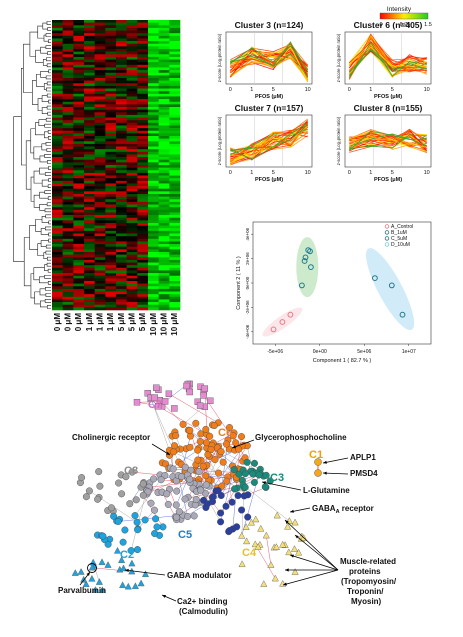  What do you see at coordinates (324, 508) in the screenshot?
I see `gaba-a-text: GABA` at bounding box center [324, 508].